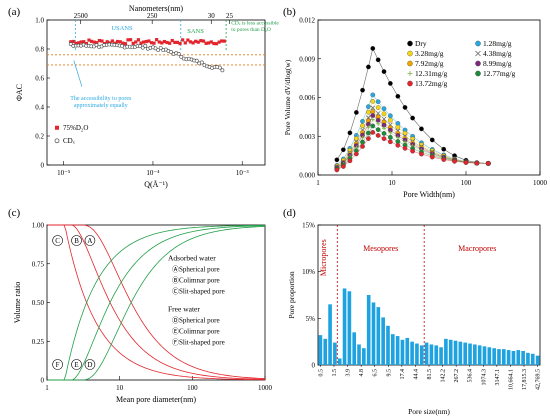 The height and width of the screenshot is (419, 550). What do you see at coordinates (499, 73) in the screenshot?
I see `panel-b-legend-label: 12.77mg/g` at bounding box center [499, 73].